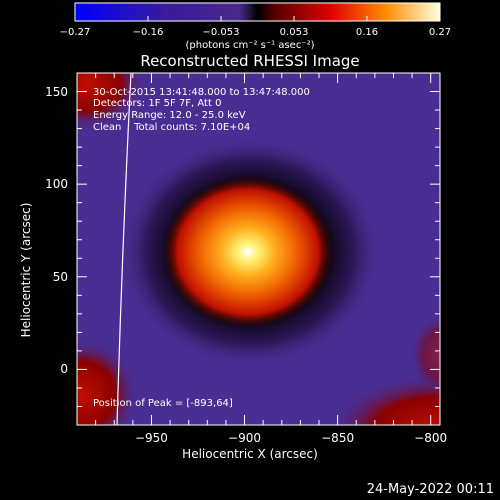  What do you see at coordinates (107, 382) in the screenshot?
I see `corner-blob-bottom-left` at bounding box center [107, 382].